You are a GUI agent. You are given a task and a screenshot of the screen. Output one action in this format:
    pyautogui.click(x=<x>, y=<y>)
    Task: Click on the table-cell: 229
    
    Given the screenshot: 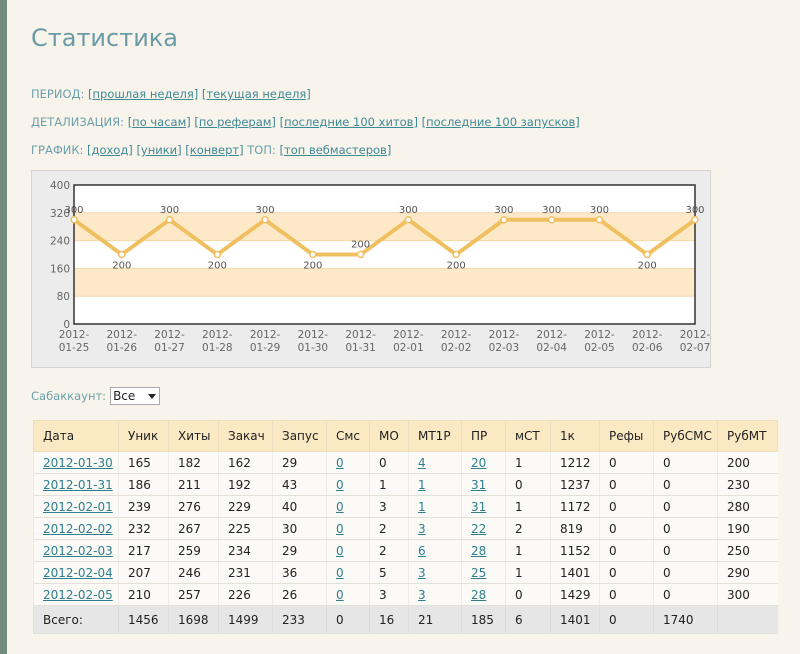 What is the action you would take?
    pyautogui.click(x=245, y=506)
    